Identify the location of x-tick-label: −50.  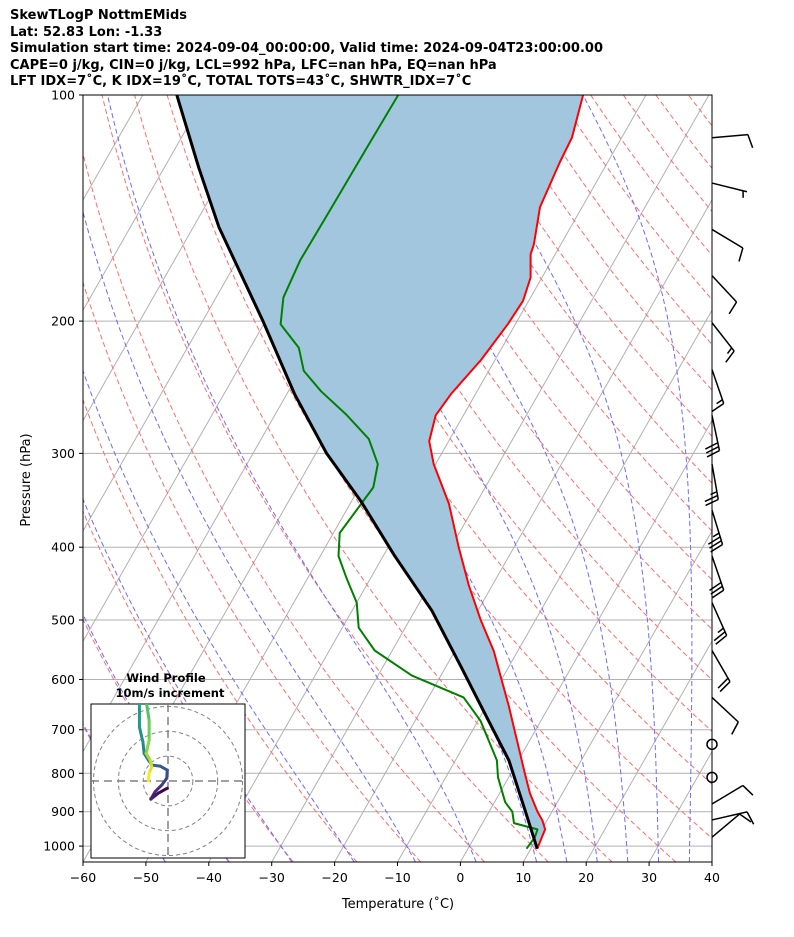
(146, 877).